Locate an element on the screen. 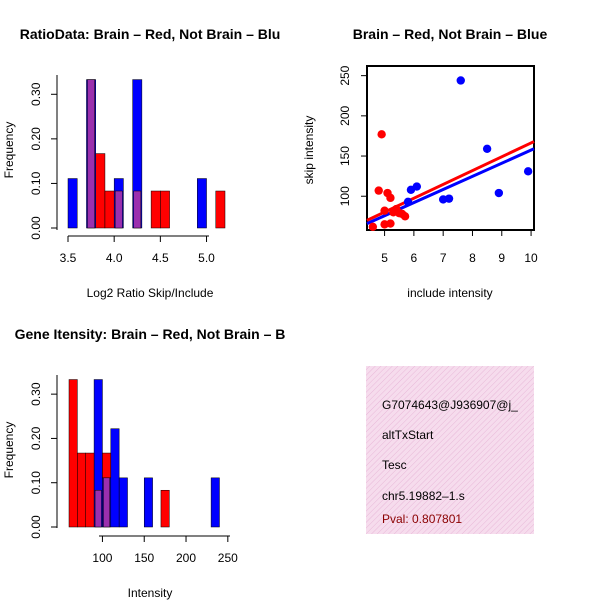 The width and height of the screenshot is (600, 600). y-tick-label-1: 150 is located at coordinates (345, 156).